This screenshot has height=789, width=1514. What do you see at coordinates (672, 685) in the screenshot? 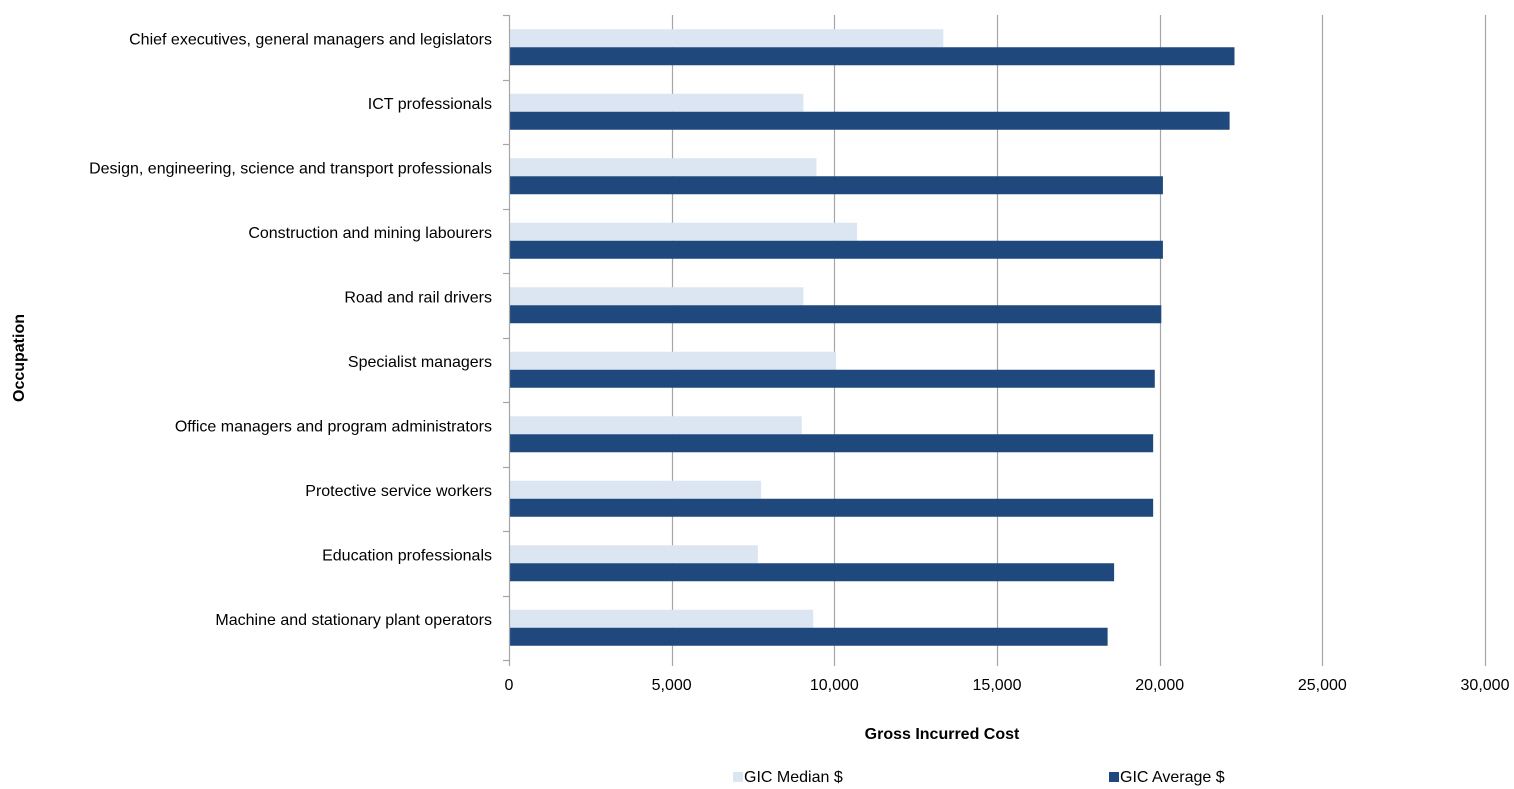
I see `x-tick-label: 5,000` at bounding box center [672, 685].